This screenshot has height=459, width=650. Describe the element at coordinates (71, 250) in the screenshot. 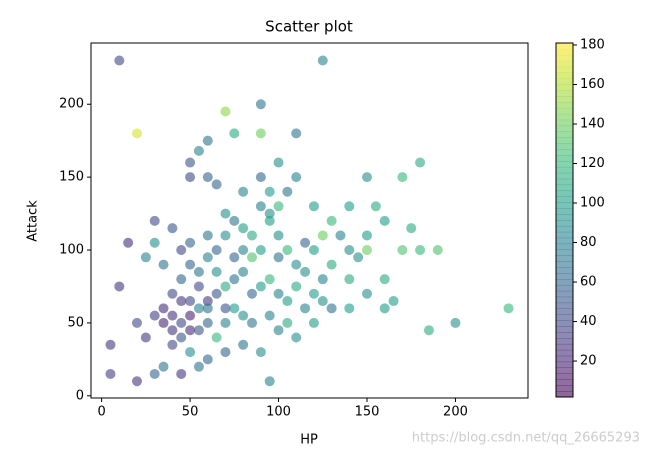

I see `y-tick-label: 100` at that location.